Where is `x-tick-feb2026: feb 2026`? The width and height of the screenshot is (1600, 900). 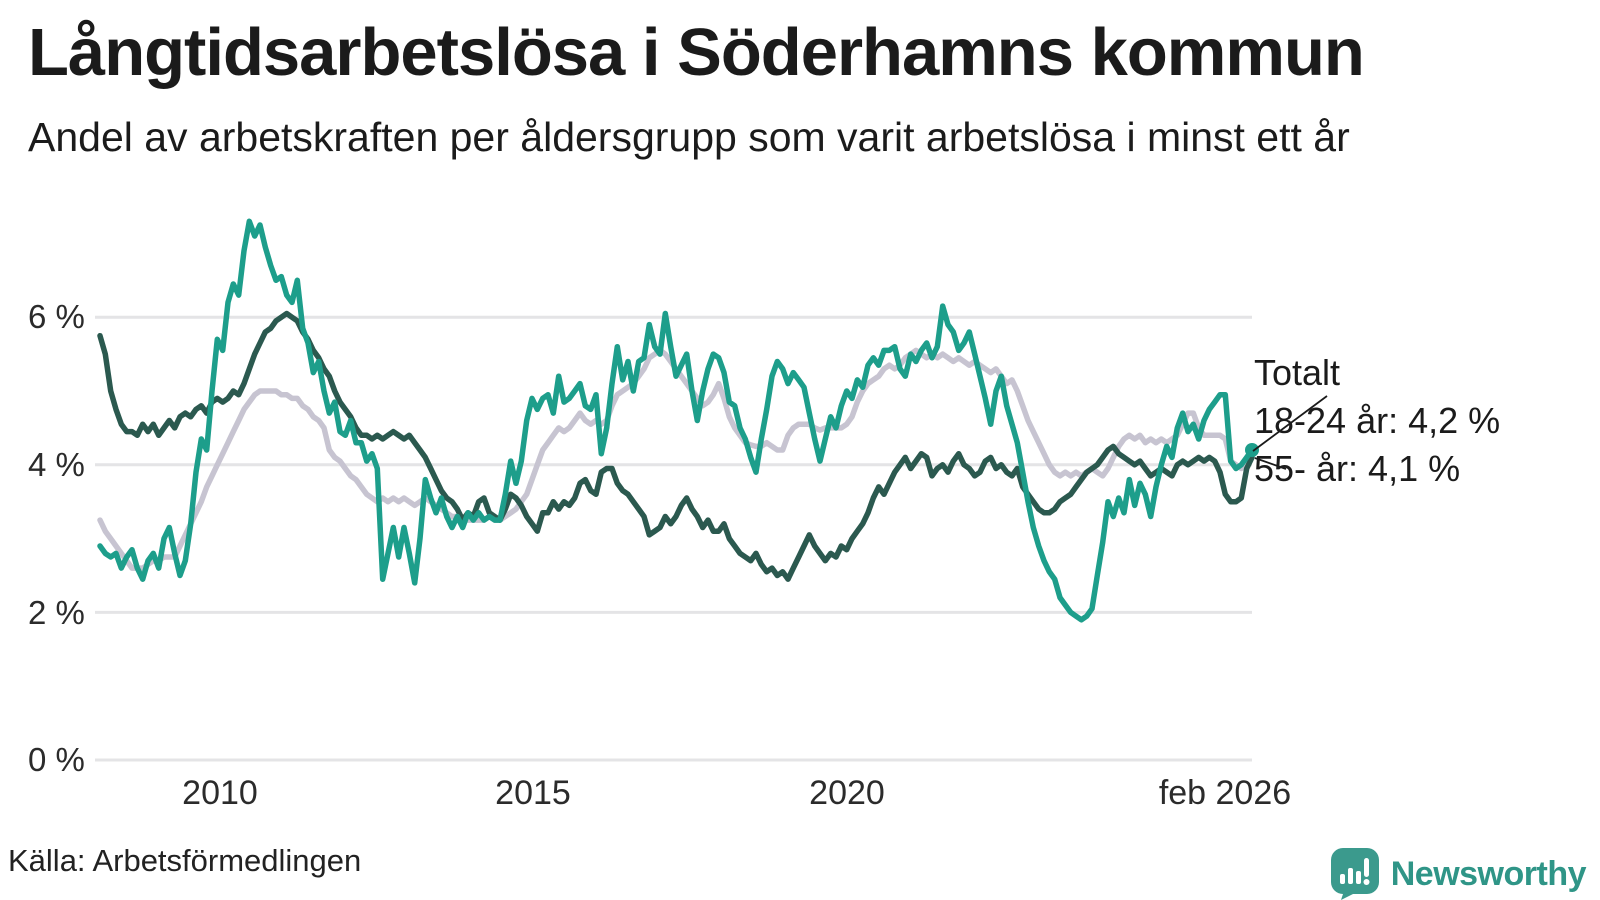
x-tick-feb2026: feb 2026 is located at coordinates (1225, 793).